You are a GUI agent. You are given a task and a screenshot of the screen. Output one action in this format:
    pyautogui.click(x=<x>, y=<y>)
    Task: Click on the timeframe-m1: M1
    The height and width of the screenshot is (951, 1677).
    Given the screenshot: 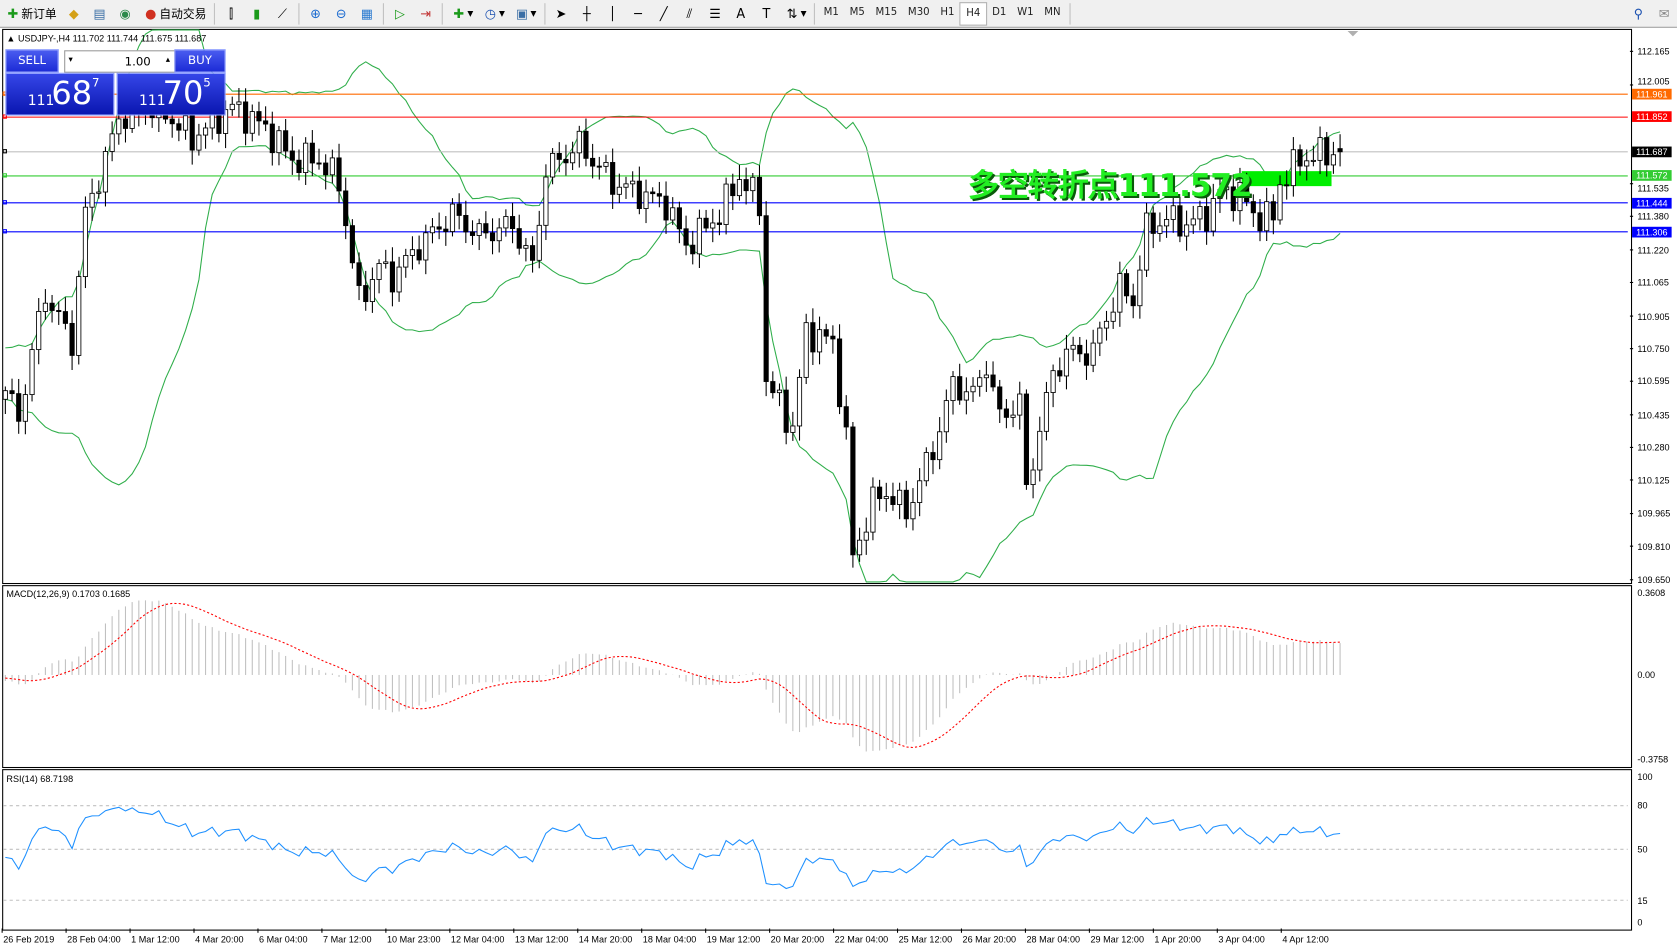 What is the action you would take?
    pyautogui.click(x=831, y=11)
    